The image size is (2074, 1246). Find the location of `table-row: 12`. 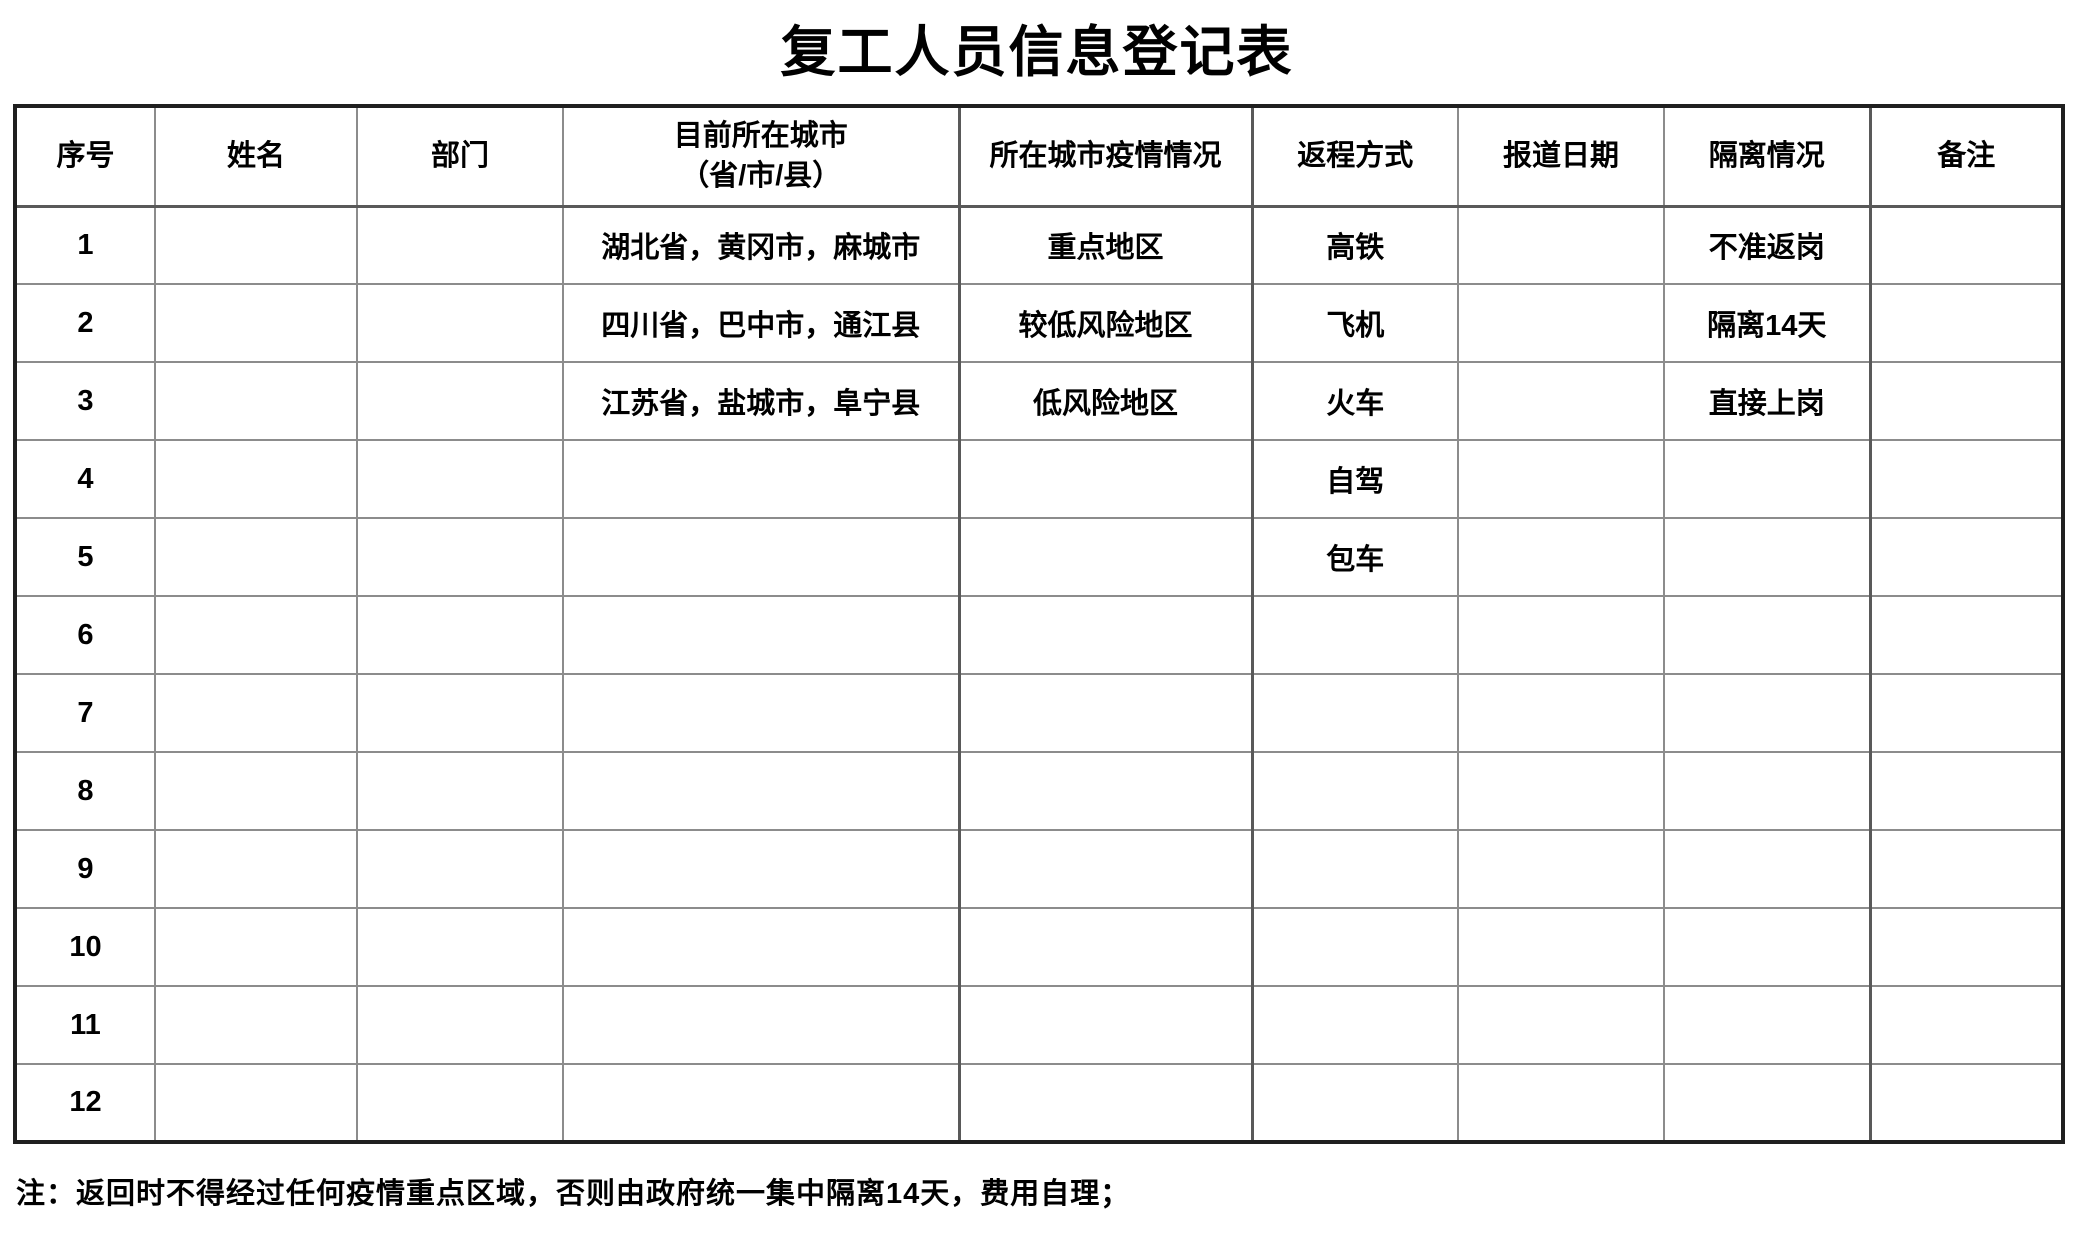

table-row: 12 is located at coordinates (1039, 1103).